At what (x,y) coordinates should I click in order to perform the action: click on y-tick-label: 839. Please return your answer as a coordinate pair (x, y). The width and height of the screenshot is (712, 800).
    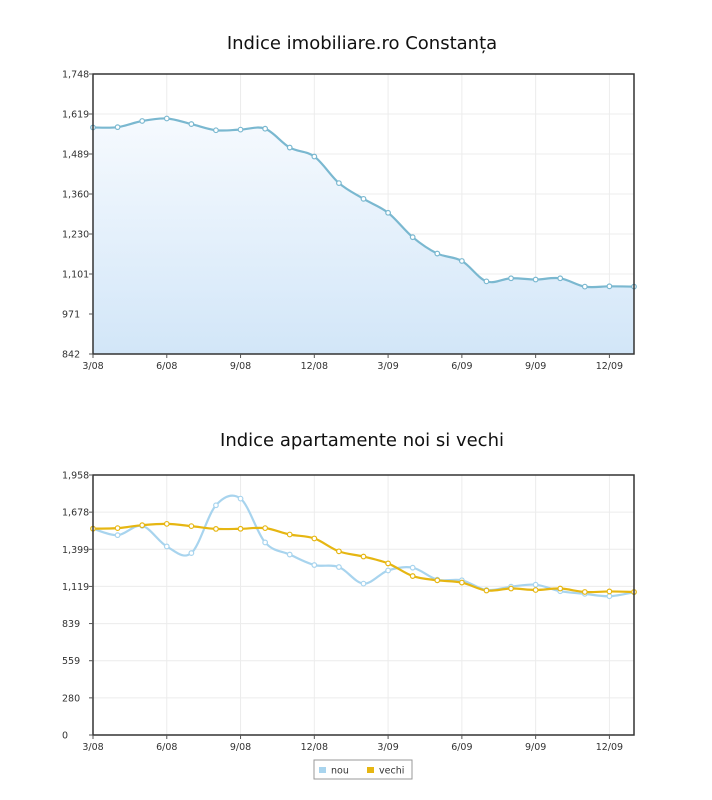
    Looking at the image, I should click on (71, 624).